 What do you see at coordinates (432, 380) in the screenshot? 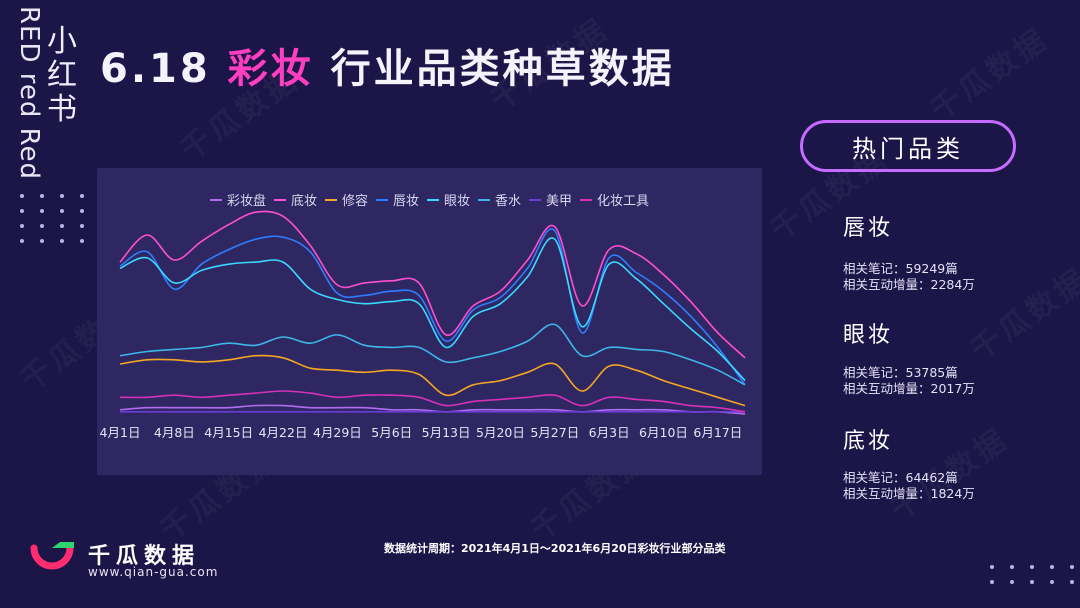
I see `series-line-修容` at bounding box center [432, 380].